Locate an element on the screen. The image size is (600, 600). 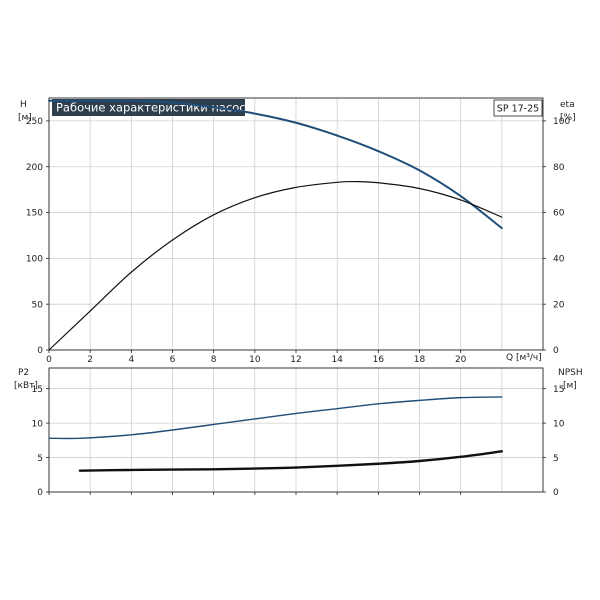
y-left-label-p2: P2 is located at coordinates (23, 373).